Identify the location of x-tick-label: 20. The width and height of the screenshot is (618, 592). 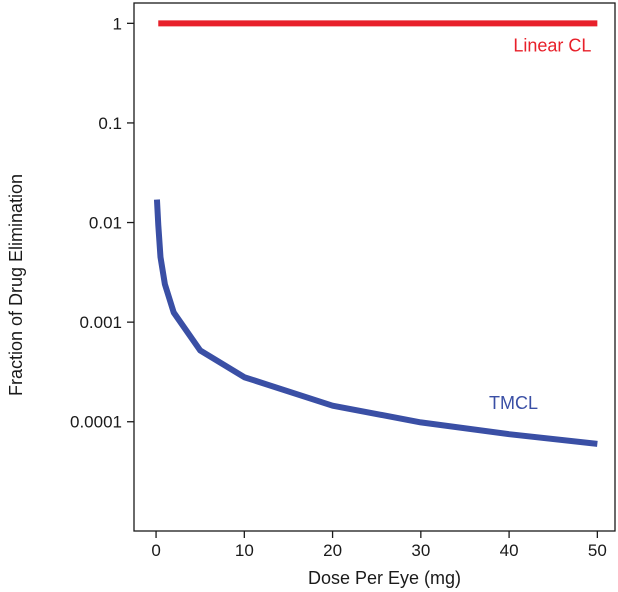
(332, 550).